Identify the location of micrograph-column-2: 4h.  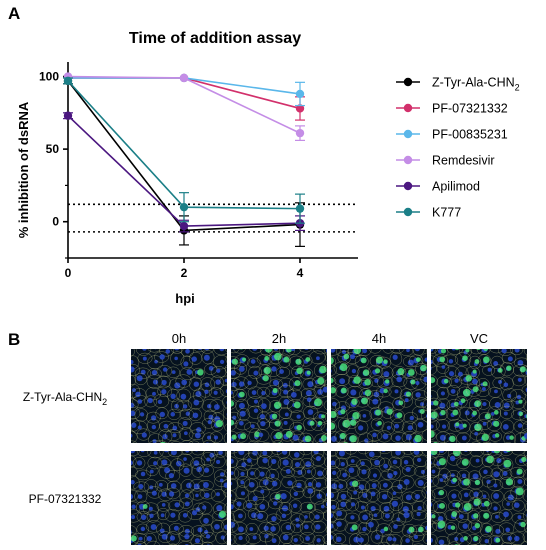
(379, 338).